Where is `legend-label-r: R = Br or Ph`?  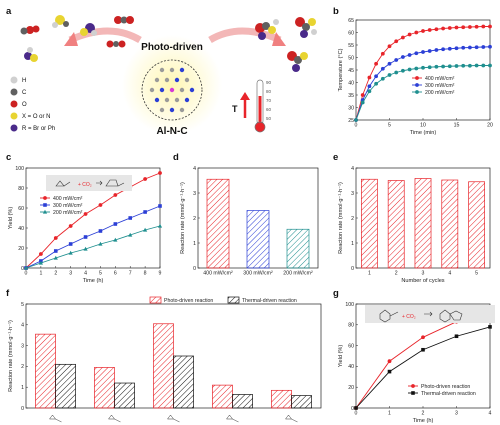 legend-label-r: R = Br or Ph is located at coordinates (38, 129).